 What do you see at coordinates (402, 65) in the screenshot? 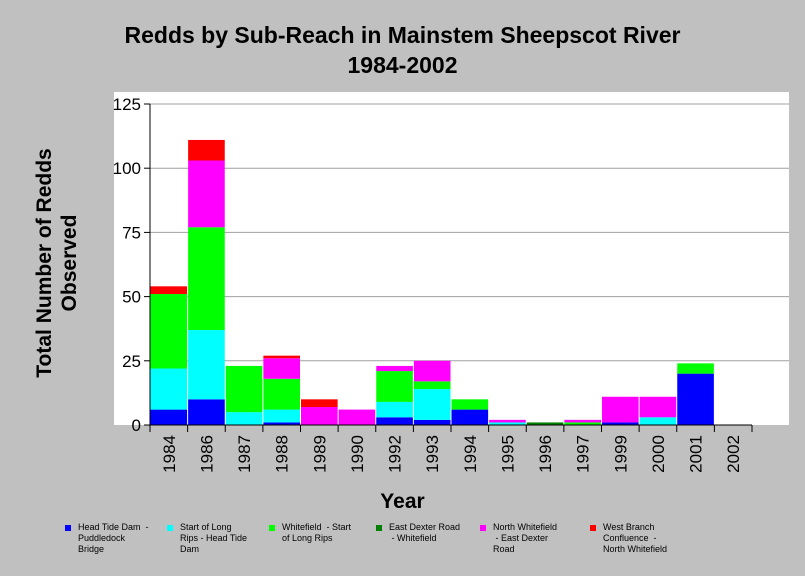
I see `chart-subtitle: 1984-2002` at bounding box center [402, 65].